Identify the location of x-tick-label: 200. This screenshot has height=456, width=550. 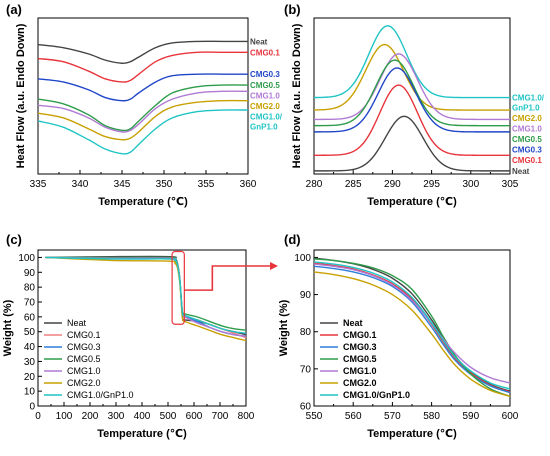
(90, 416).